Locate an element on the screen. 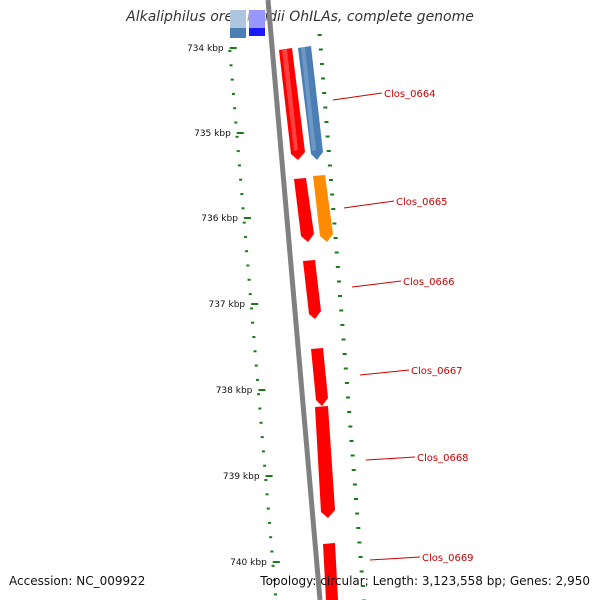 The width and height of the screenshot is (600, 600). gene-label: Clos_0669 is located at coordinates (448, 558).